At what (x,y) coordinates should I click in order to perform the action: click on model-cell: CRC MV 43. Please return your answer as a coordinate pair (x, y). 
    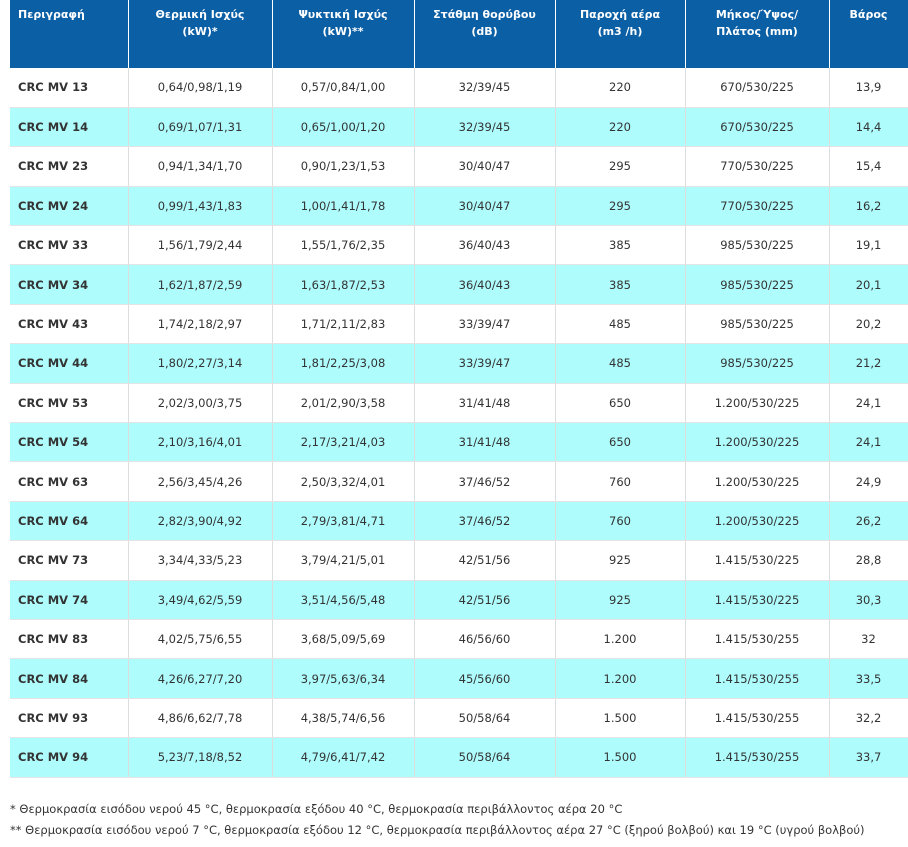
    Looking at the image, I should click on (69, 324).